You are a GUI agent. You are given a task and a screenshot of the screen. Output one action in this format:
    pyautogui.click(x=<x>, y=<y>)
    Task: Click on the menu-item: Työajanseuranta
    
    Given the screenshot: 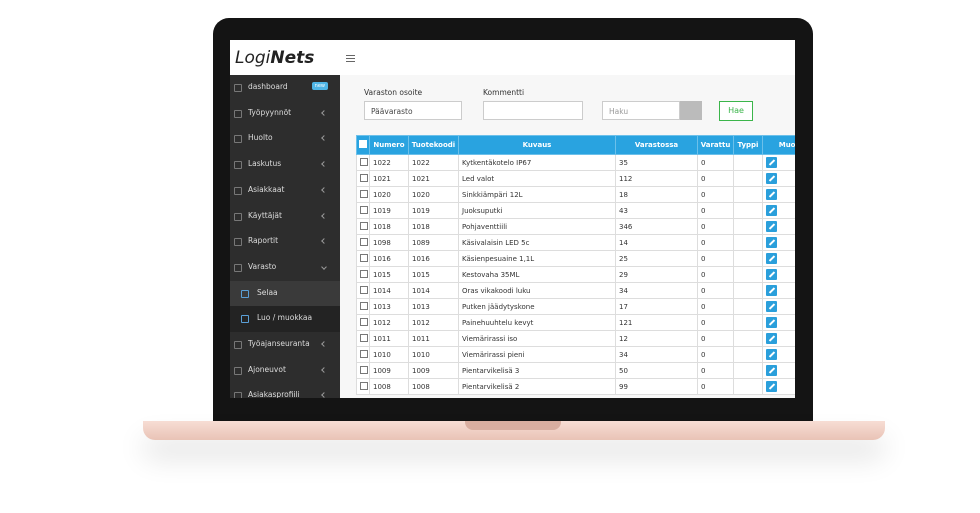 What is the action you would take?
    pyautogui.click(x=285, y=345)
    